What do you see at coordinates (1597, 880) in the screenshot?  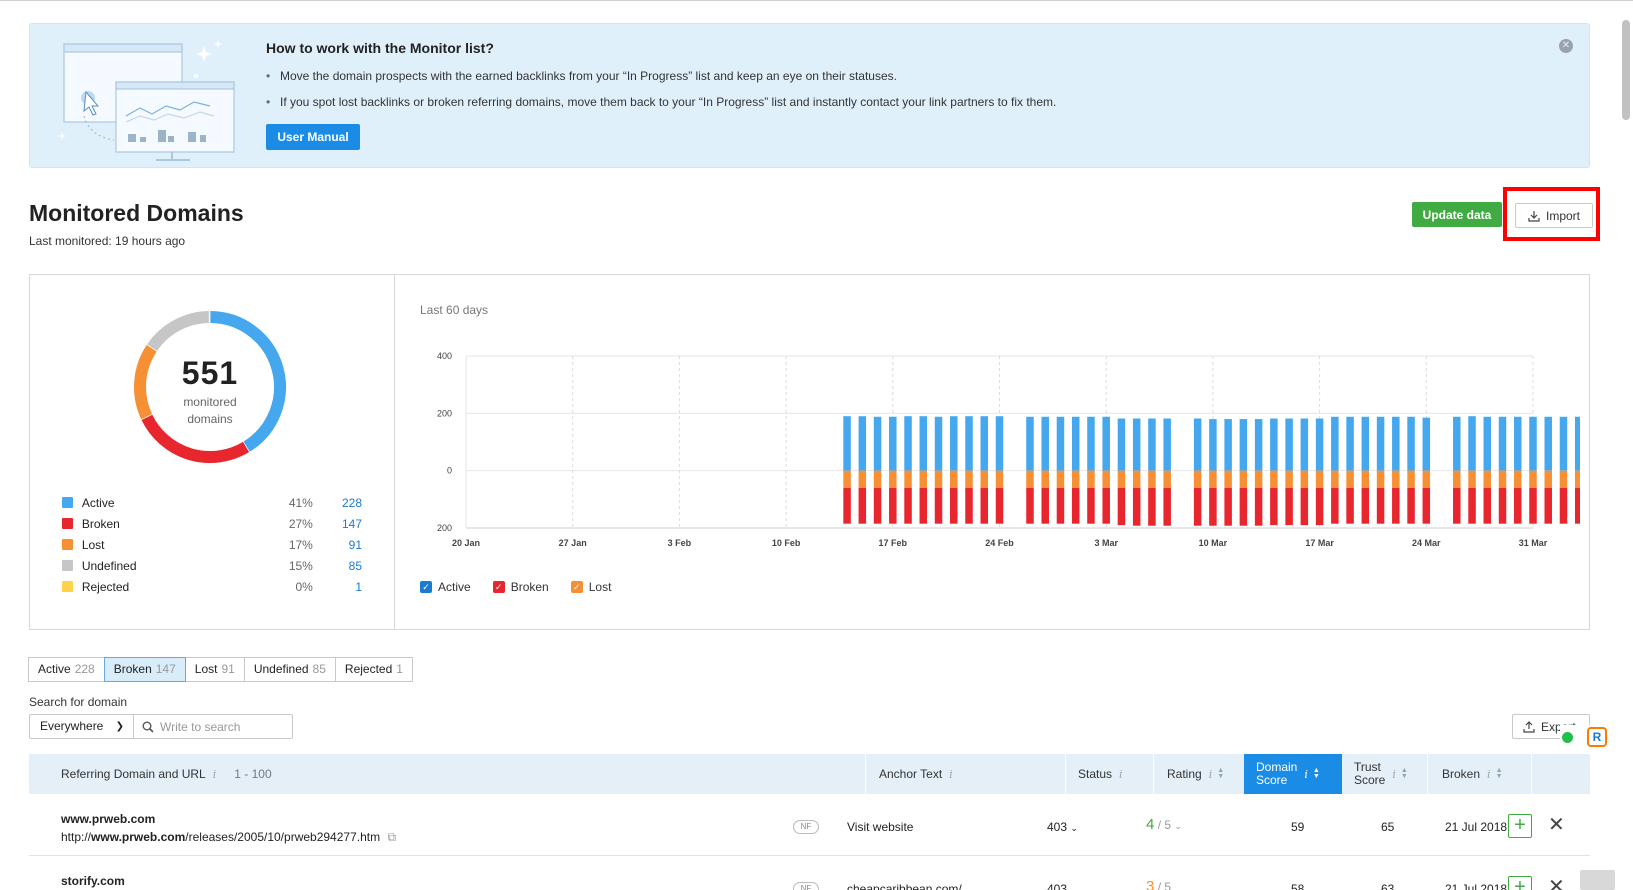 I see `feedback-icon` at bounding box center [1597, 880].